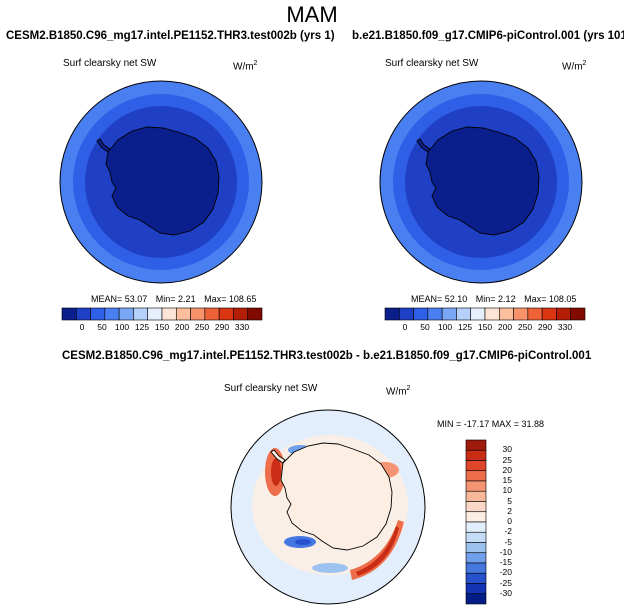 Image resolution: width=624 pixels, height=610 pixels. What do you see at coordinates (312, 14) in the screenshot?
I see `season-title: MAM` at bounding box center [312, 14].